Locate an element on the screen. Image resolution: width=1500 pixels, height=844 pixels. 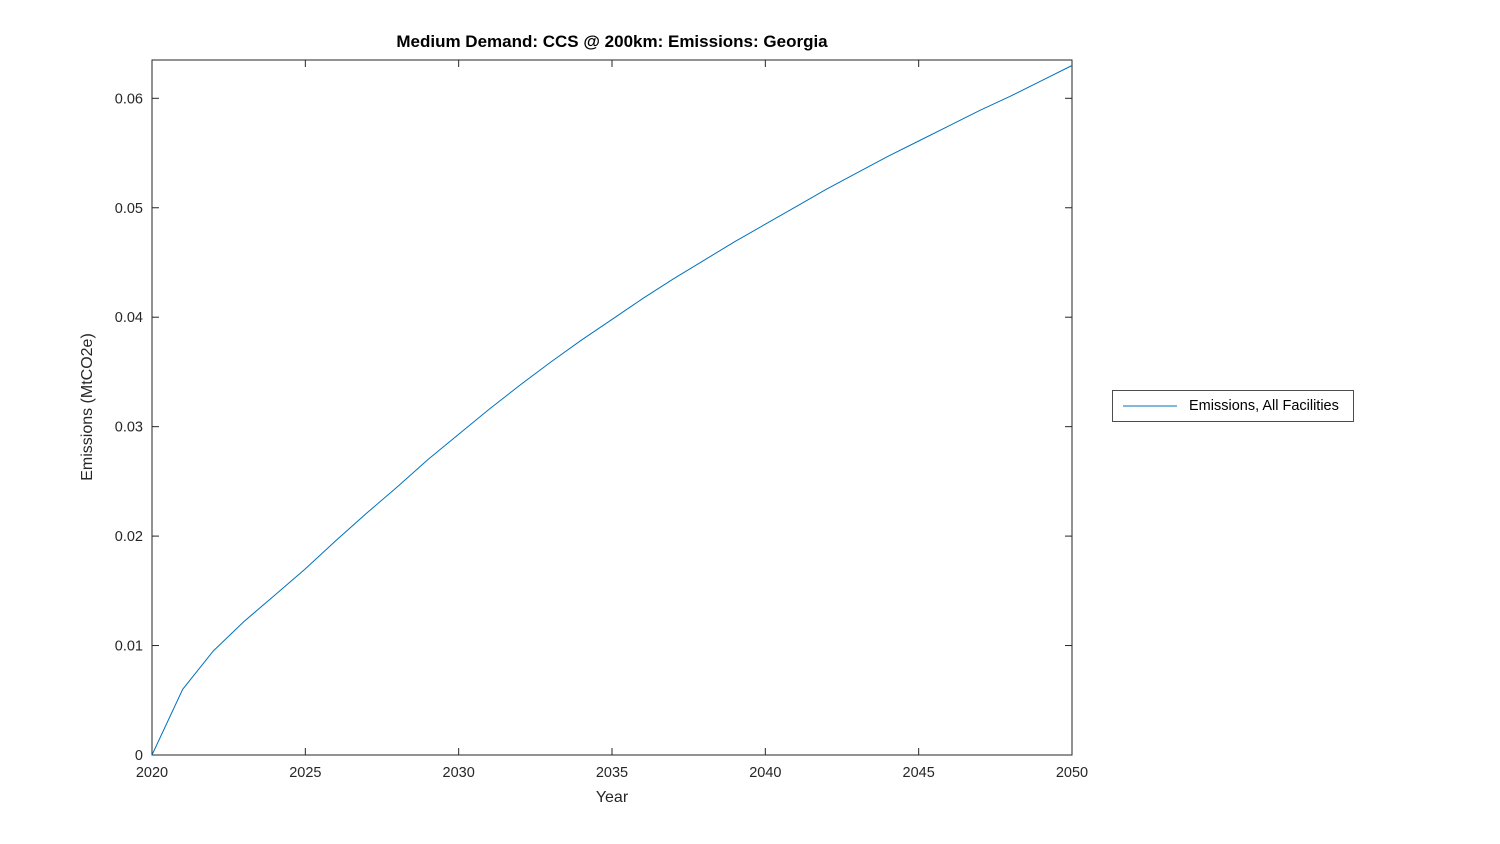
legend: Emissions, All Facilities is located at coordinates (1233, 406).